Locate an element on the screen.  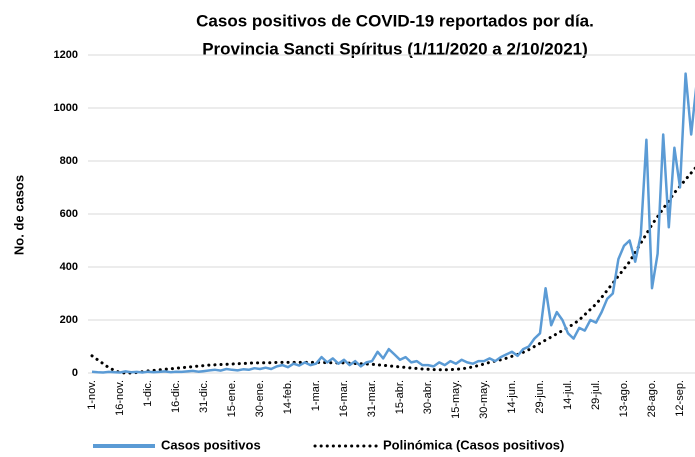
x-tick-label: 31-dic. is located at coordinates (204, 396).